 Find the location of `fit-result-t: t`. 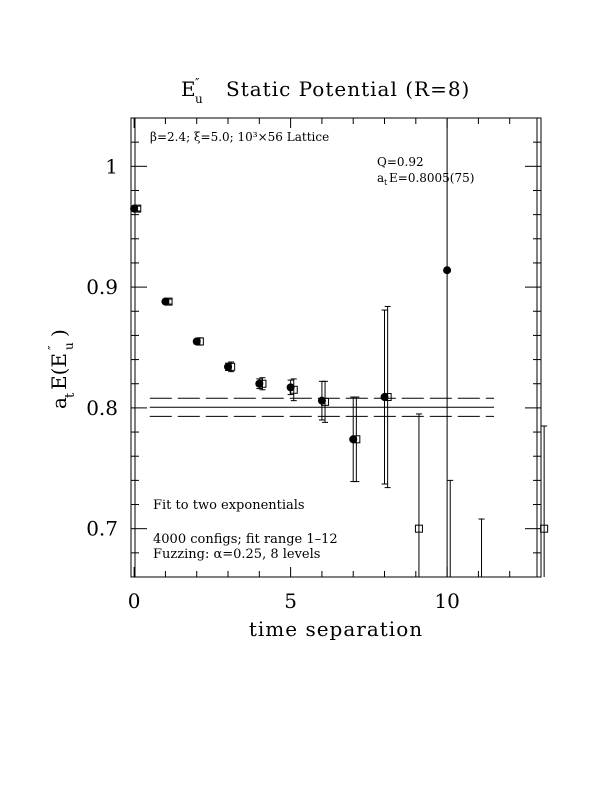

fit-result-t: t is located at coordinates (386, 182).